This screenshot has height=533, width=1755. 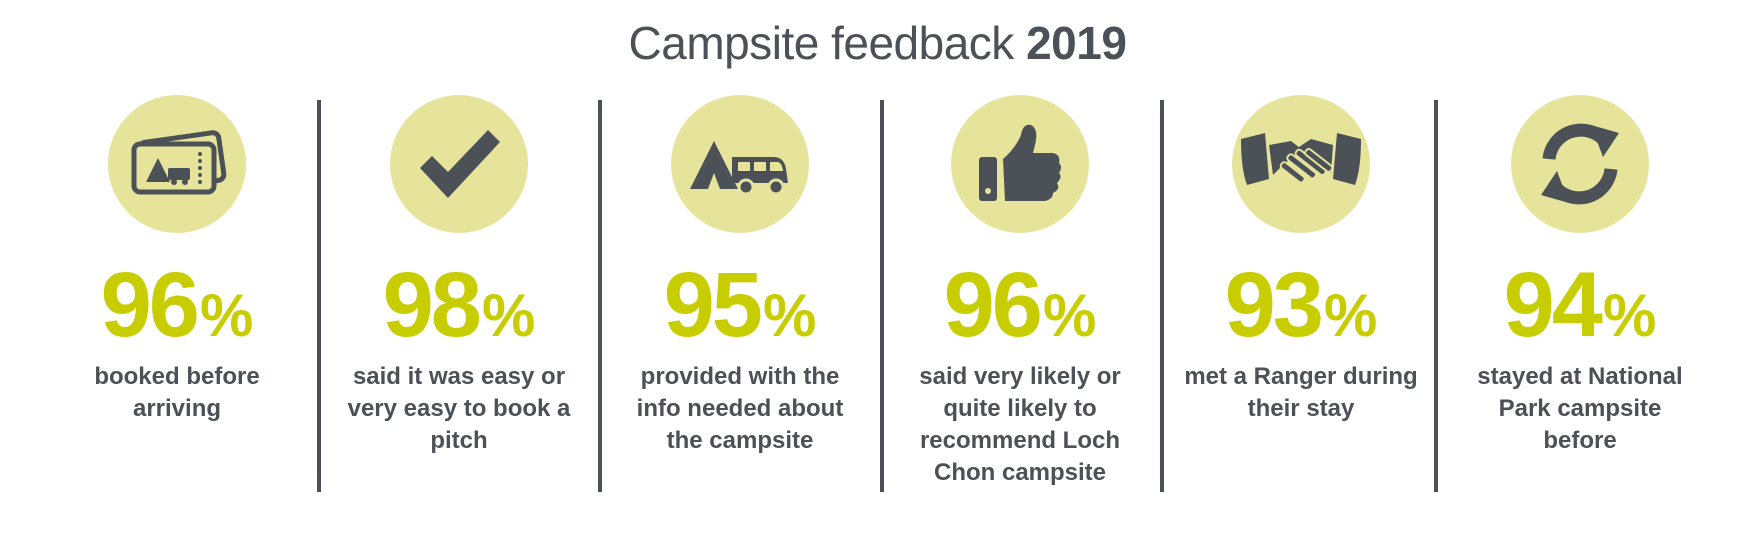 What do you see at coordinates (1580, 408) in the screenshot?
I see `stat-description: stayed at National Park campsite before` at bounding box center [1580, 408].